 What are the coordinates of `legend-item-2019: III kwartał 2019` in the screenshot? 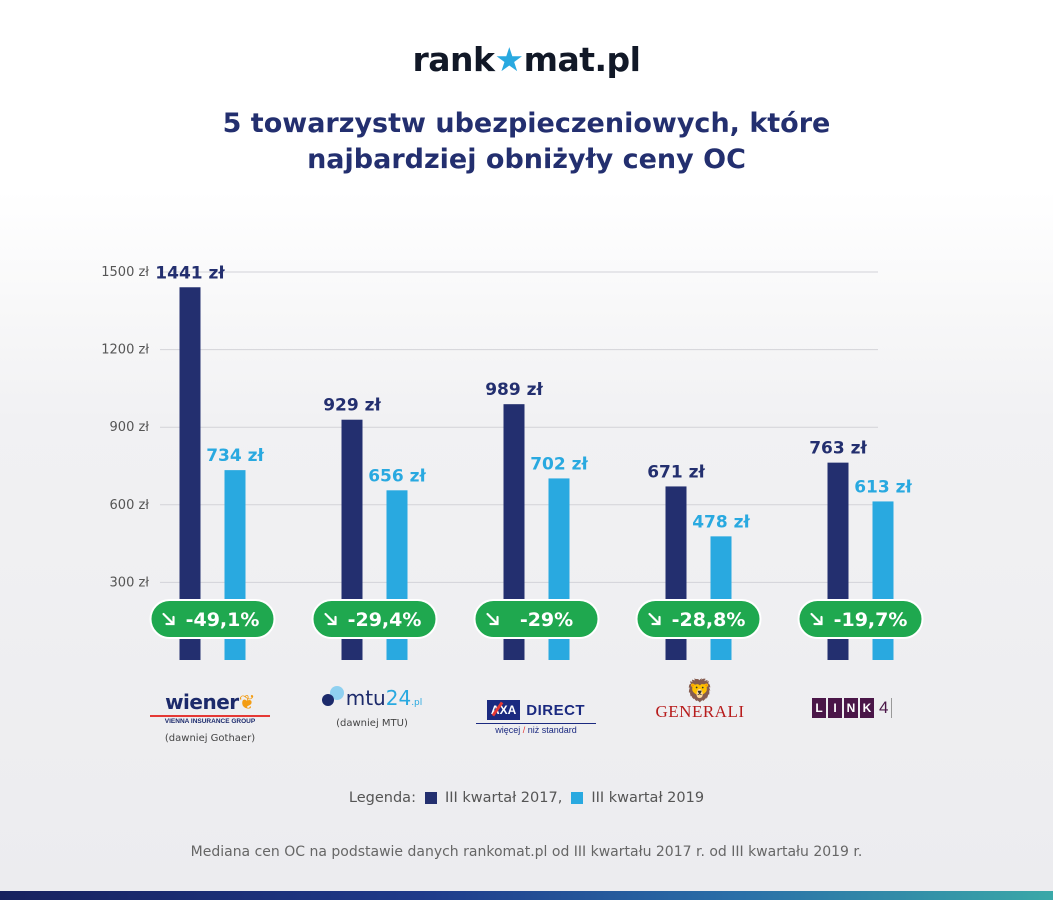 It's located at (648, 798).